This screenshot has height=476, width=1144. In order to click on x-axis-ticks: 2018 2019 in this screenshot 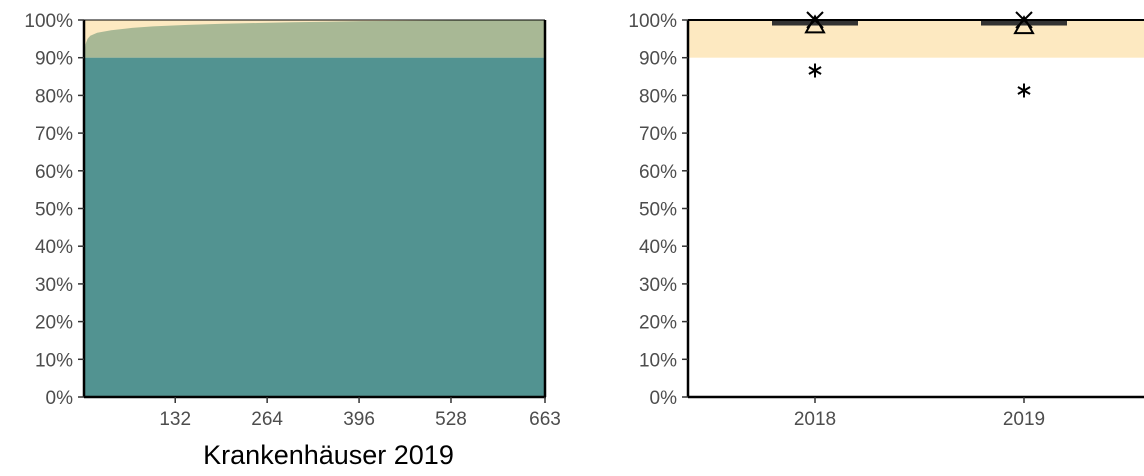, I will do `click(919, 413)`.